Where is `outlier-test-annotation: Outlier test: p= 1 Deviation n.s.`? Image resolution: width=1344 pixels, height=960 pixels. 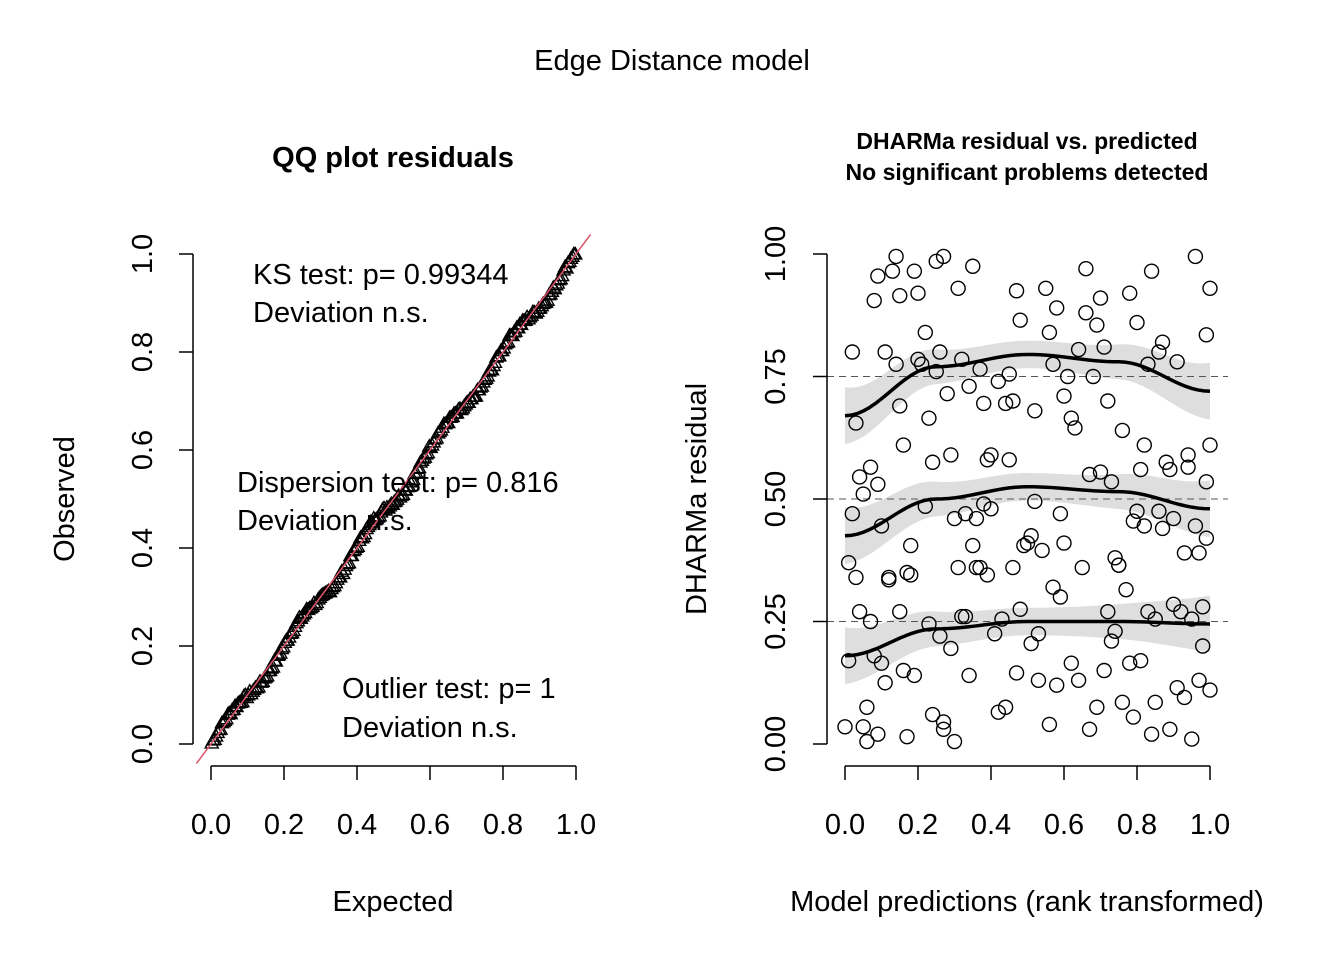
outlier-test-annotation: Outlier test: p= 1 Deviation n.s. is located at coordinates (449, 708).